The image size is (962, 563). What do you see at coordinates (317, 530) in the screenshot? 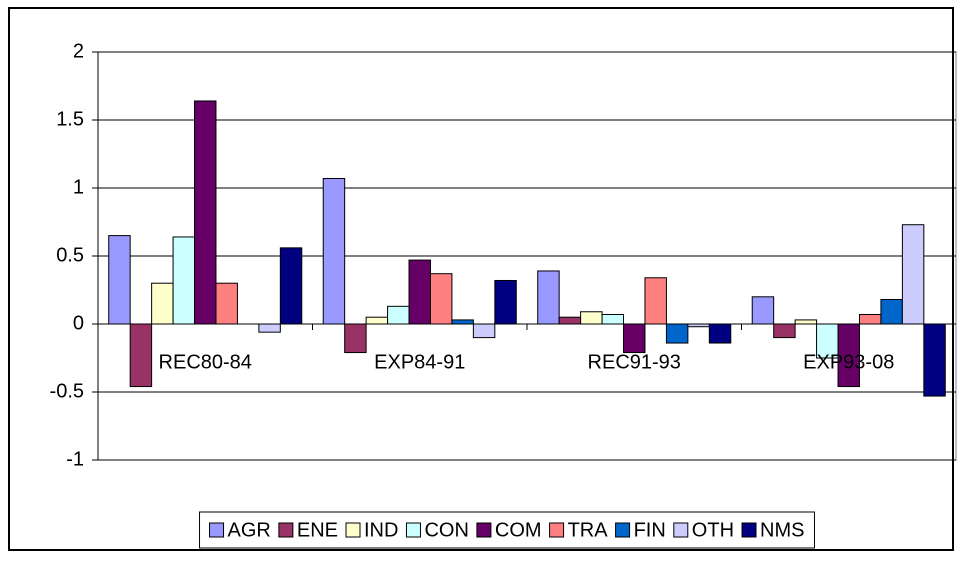
I see `legend-label: ENE` at bounding box center [317, 530].